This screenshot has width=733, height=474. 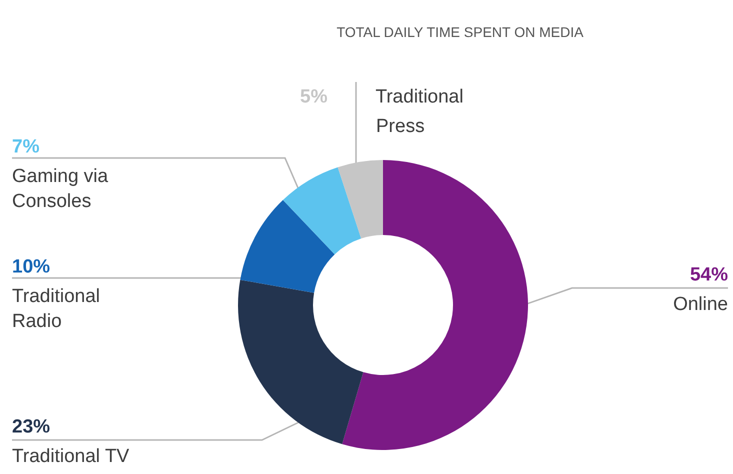 What do you see at coordinates (460, 32) in the screenshot?
I see `chart-title: TOTAL DAILY TIME SPENT ON MEDIA` at bounding box center [460, 32].